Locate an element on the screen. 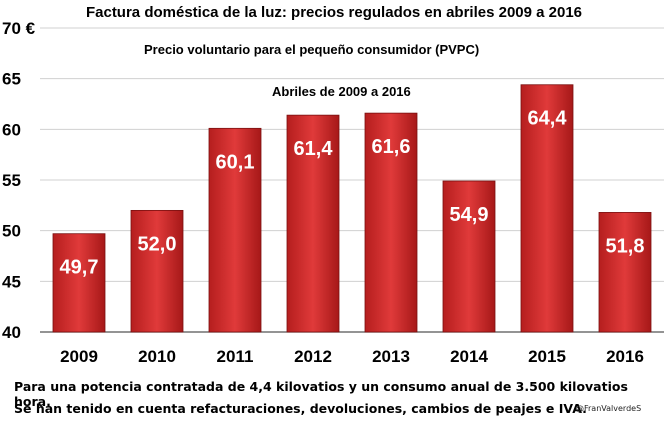 The height and width of the screenshot is (429, 668). bar-2015 is located at coordinates (547, 208).